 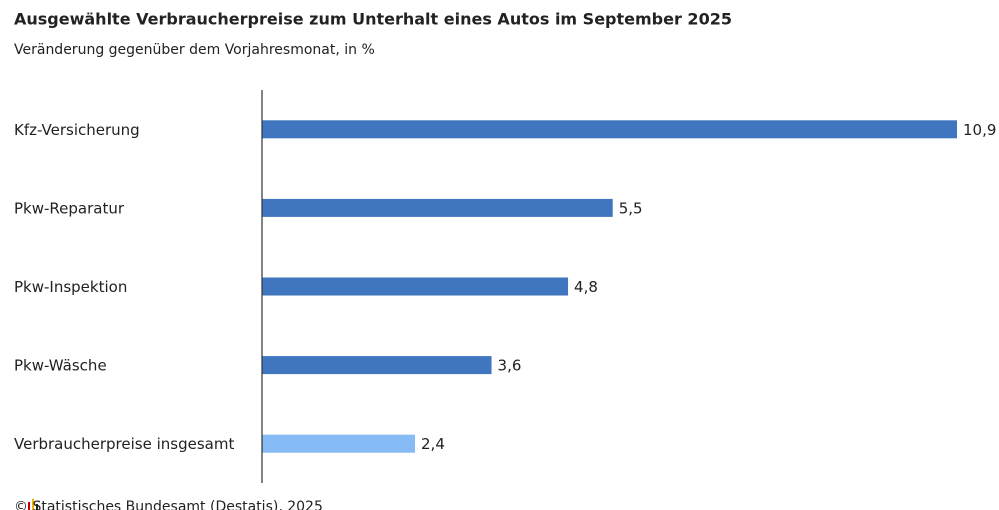 What do you see at coordinates (510, 366) in the screenshot?
I see `value-label: 3,6` at bounding box center [510, 366].